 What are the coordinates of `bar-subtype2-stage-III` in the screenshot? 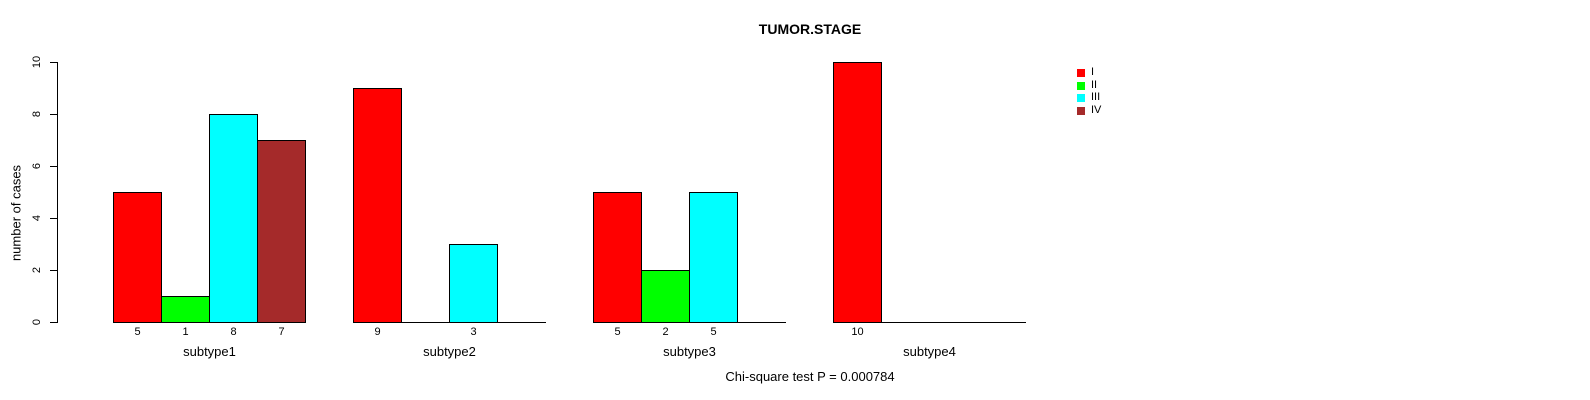 It's located at (473, 283).